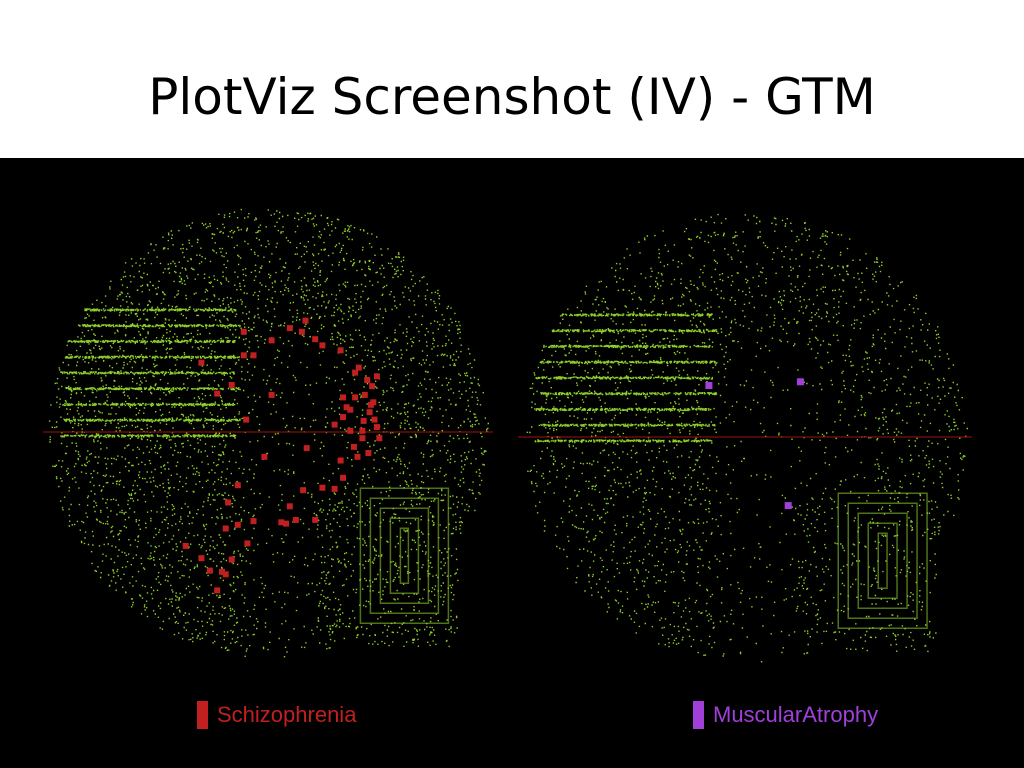  Describe the element at coordinates (512, 97) in the screenshot. I see `slide-title: PlotViz Screenshot (IV) - GTM` at that location.